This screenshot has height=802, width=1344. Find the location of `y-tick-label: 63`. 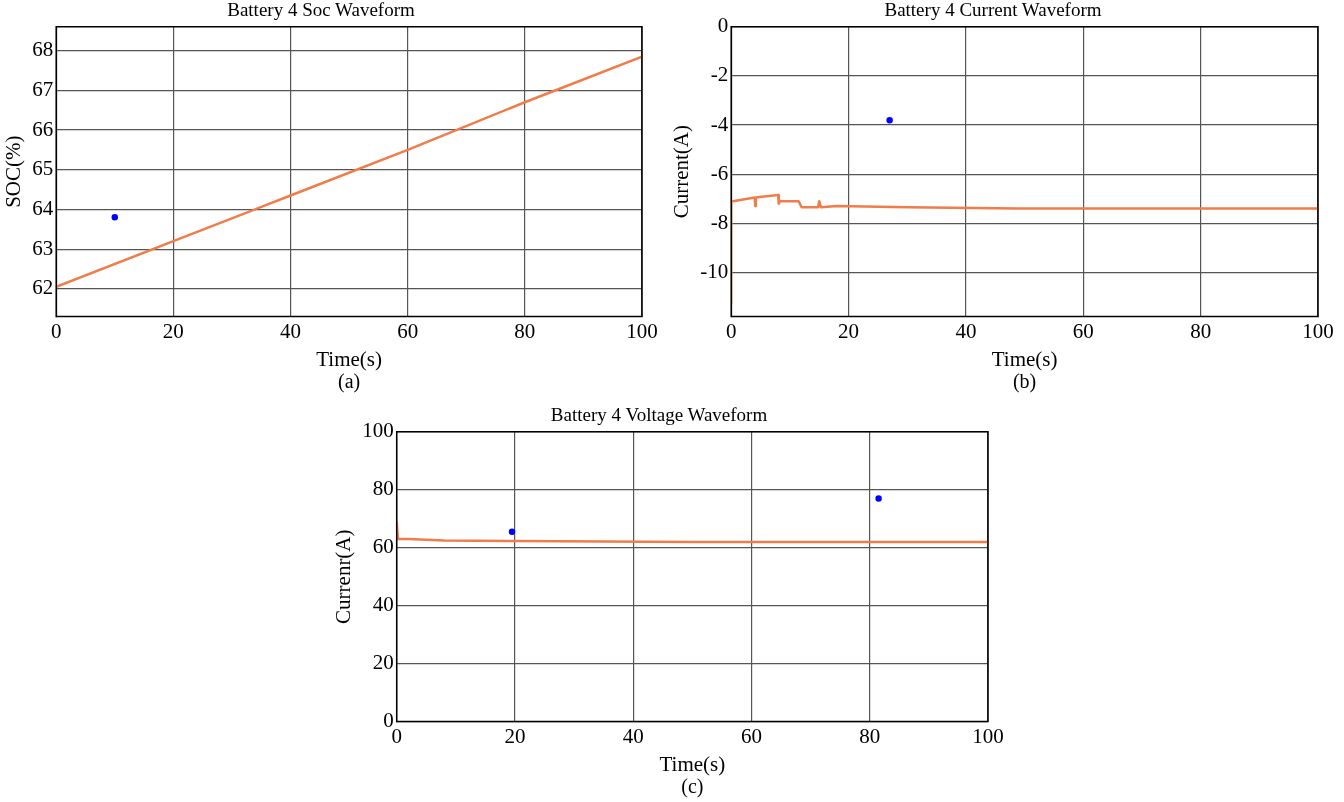

y-tick-label: 63 is located at coordinates (43, 247).